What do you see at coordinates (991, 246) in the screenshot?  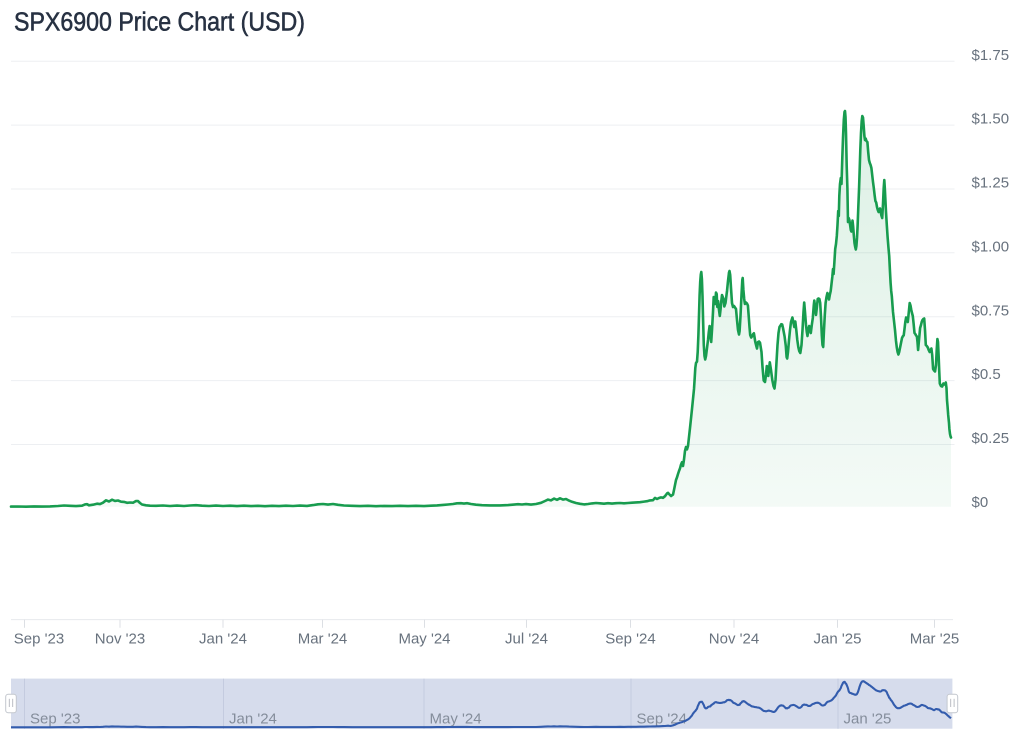 I see `svg-text: $1.00` at bounding box center [991, 246].